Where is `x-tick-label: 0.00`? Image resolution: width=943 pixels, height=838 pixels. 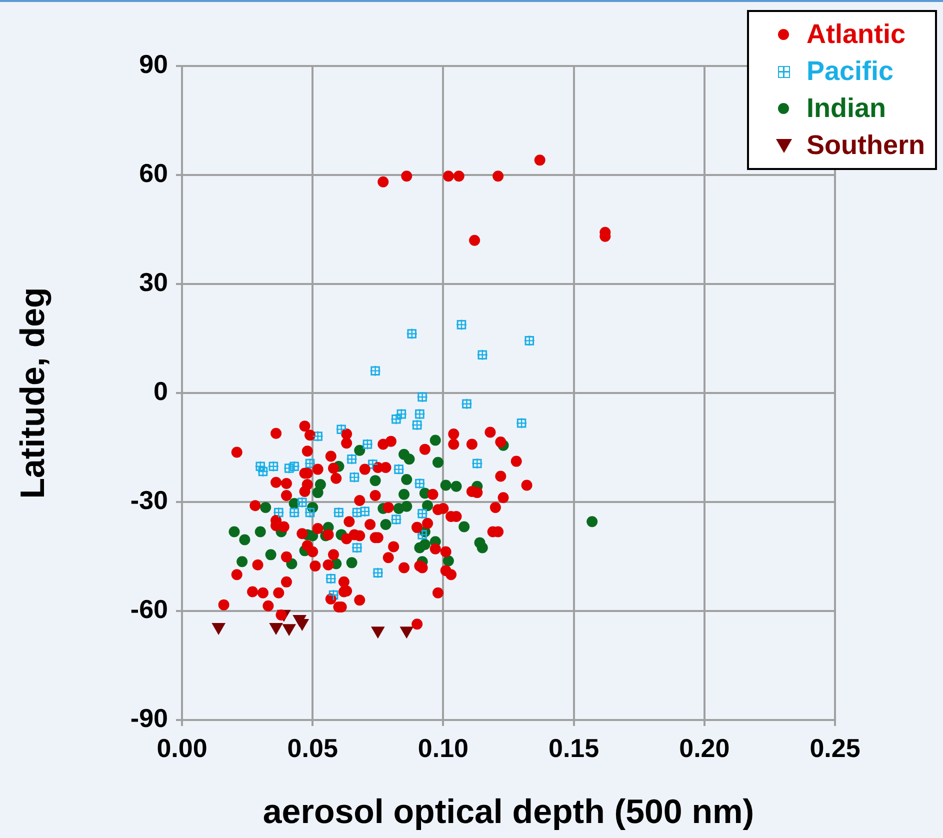 x-tick-label: 0.00 is located at coordinates (182, 747).